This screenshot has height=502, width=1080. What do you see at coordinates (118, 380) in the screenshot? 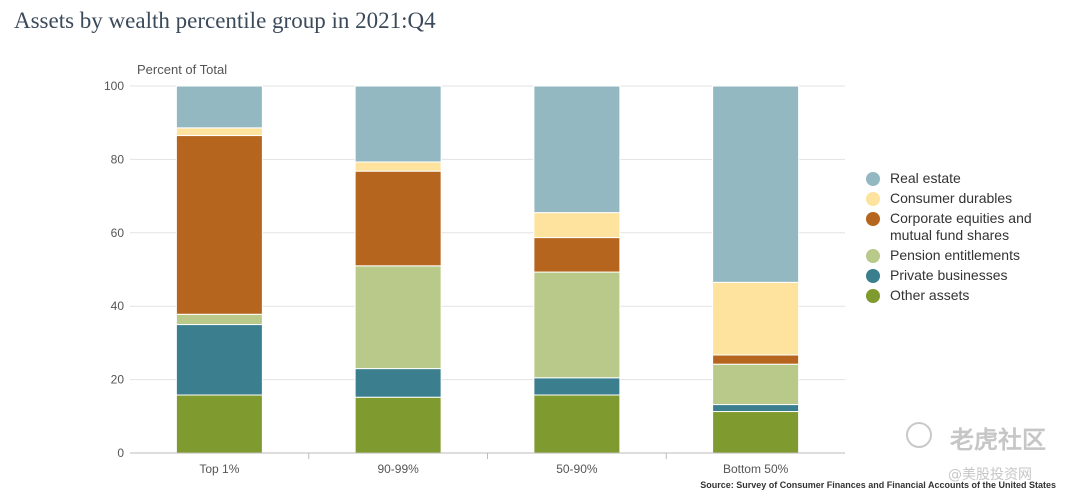
I see `y-tick-label: 20` at bounding box center [118, 380].